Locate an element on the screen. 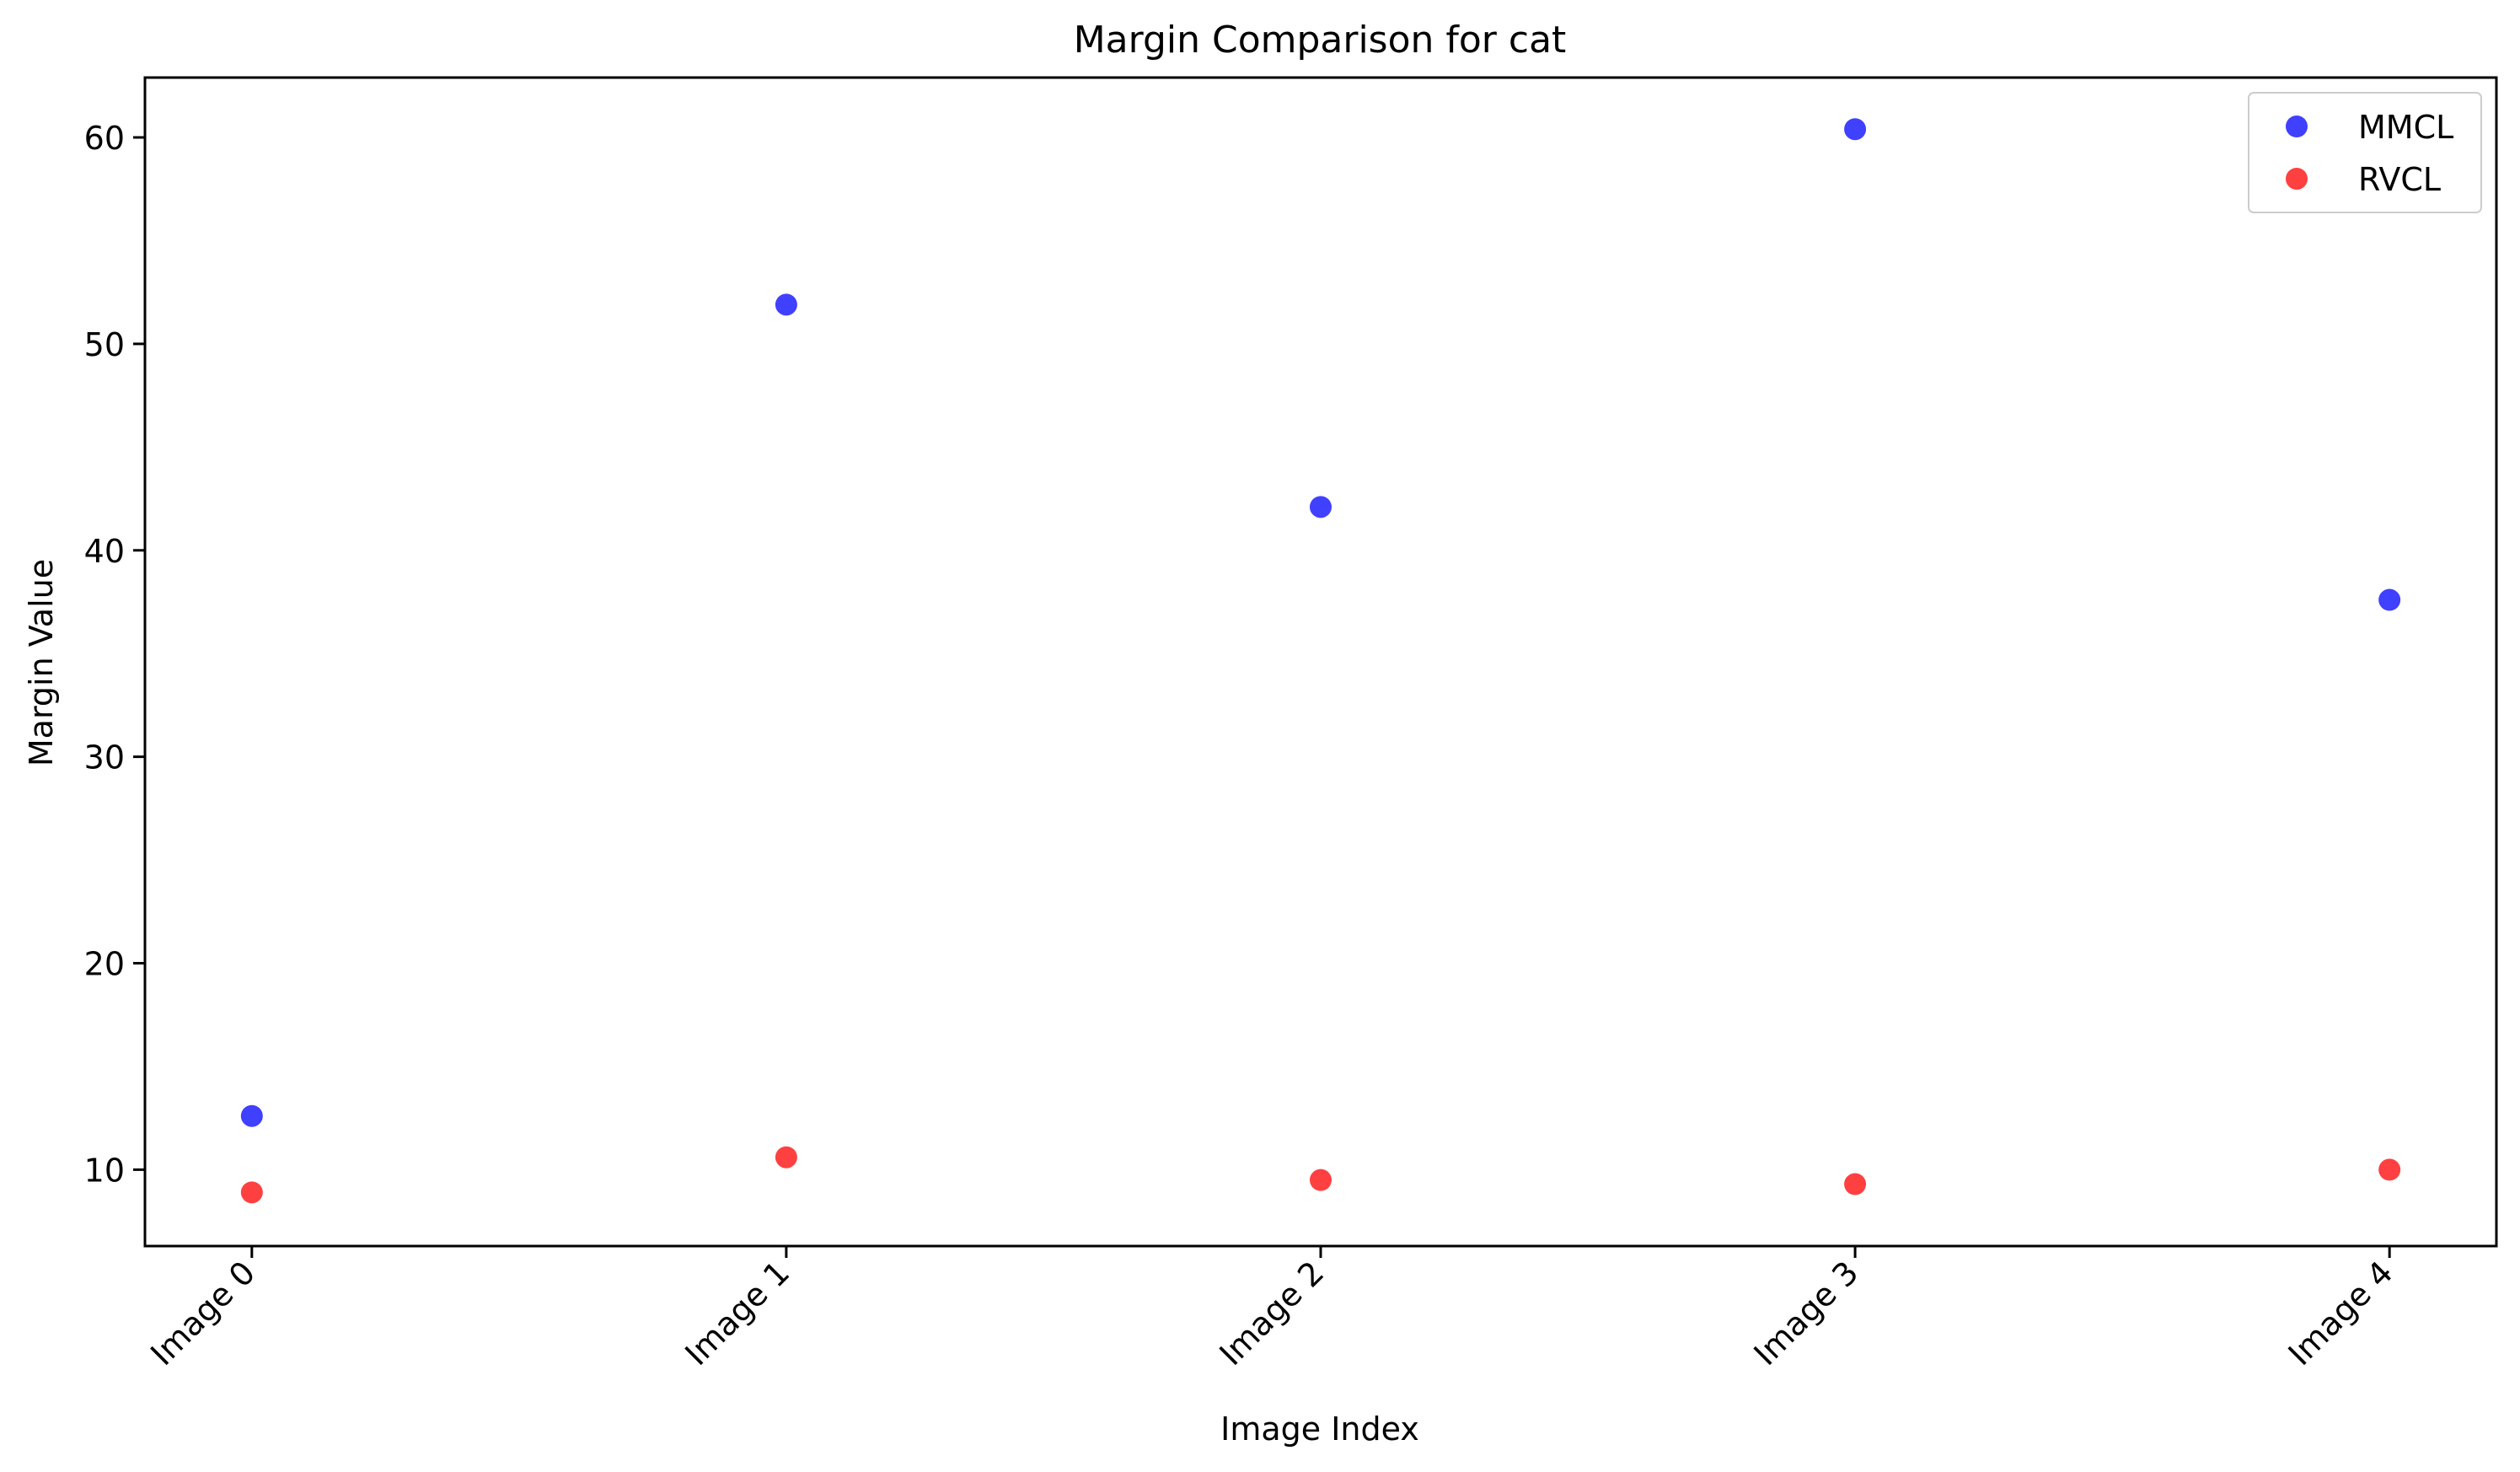 This screenshot has width=2520, height=1472. legend: MMCL RVCL is located at coordinates (2365, 153).